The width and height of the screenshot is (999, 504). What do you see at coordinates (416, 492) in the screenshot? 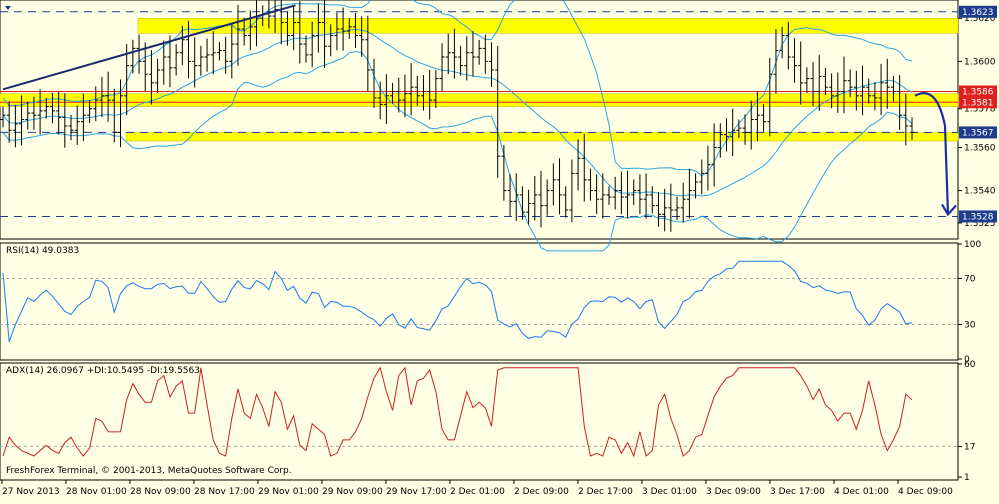
I see `time-tick-label: 29 Nov 17:00` at bounding box center [416, 492].